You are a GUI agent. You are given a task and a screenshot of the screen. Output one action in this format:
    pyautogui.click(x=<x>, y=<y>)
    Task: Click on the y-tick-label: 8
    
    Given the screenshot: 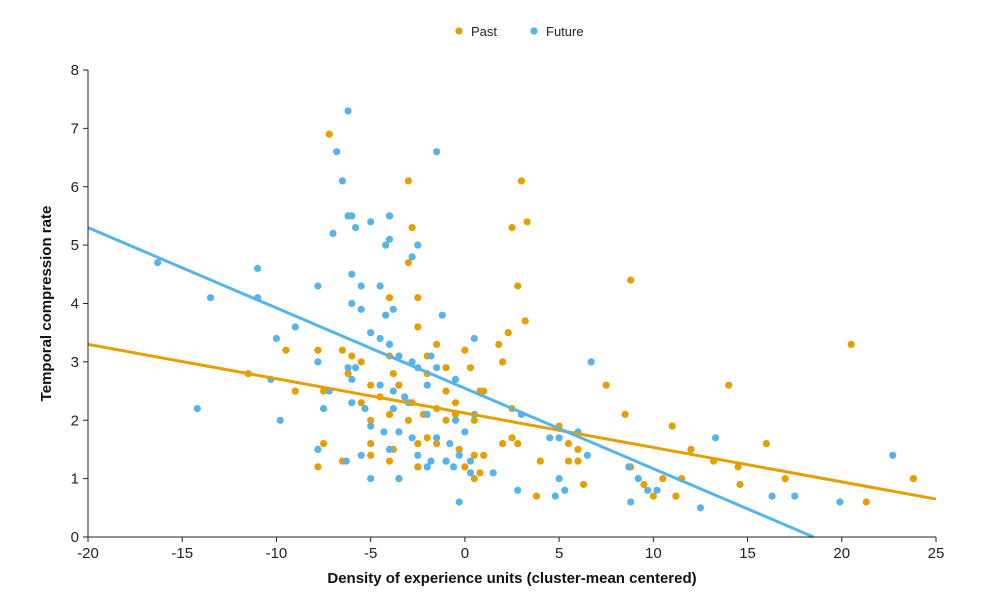 What is the action you would take?
    pyautogui.click(x=75, y=70)
    